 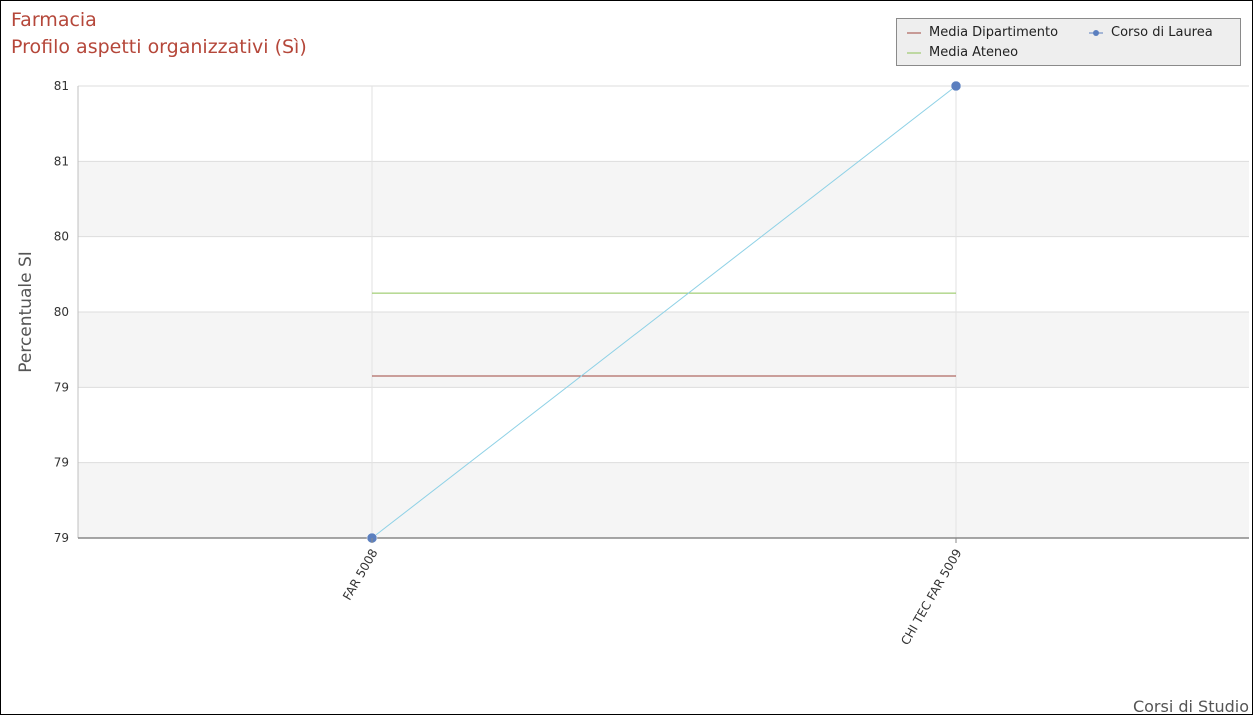 What do you see at coordinates (1190, 706) in the screenshot?
I see `credits: Corsi di Studio` at bounding box center [1190, 706].